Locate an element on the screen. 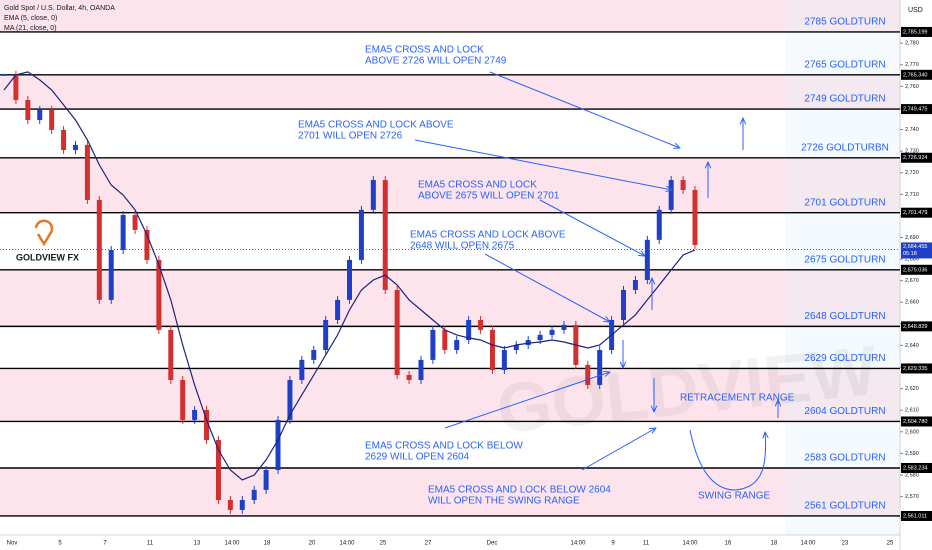  level-label: 2,604.780 is located at coordinates (915, 422).